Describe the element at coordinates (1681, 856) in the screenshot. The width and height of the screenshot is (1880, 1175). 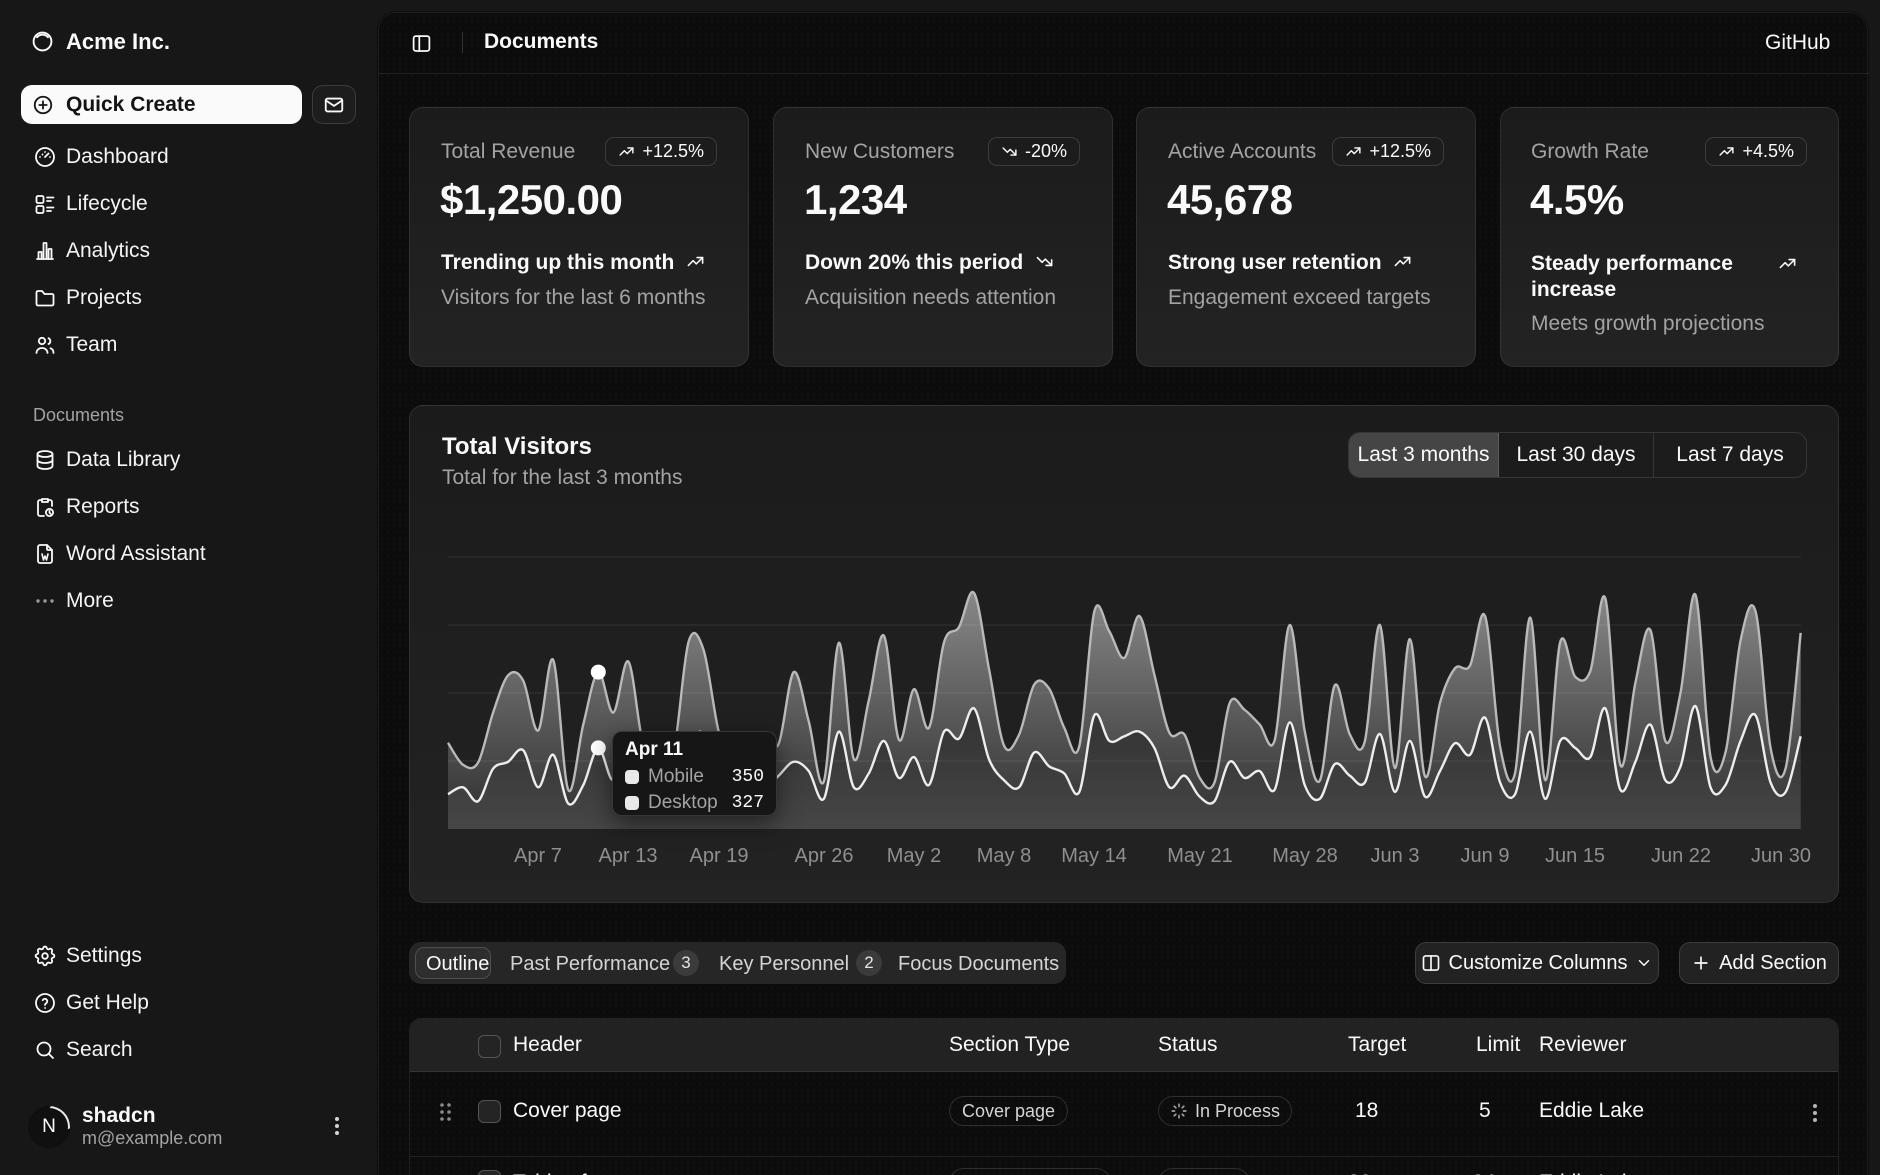
I see `svg-text: Jun 22` at that location.